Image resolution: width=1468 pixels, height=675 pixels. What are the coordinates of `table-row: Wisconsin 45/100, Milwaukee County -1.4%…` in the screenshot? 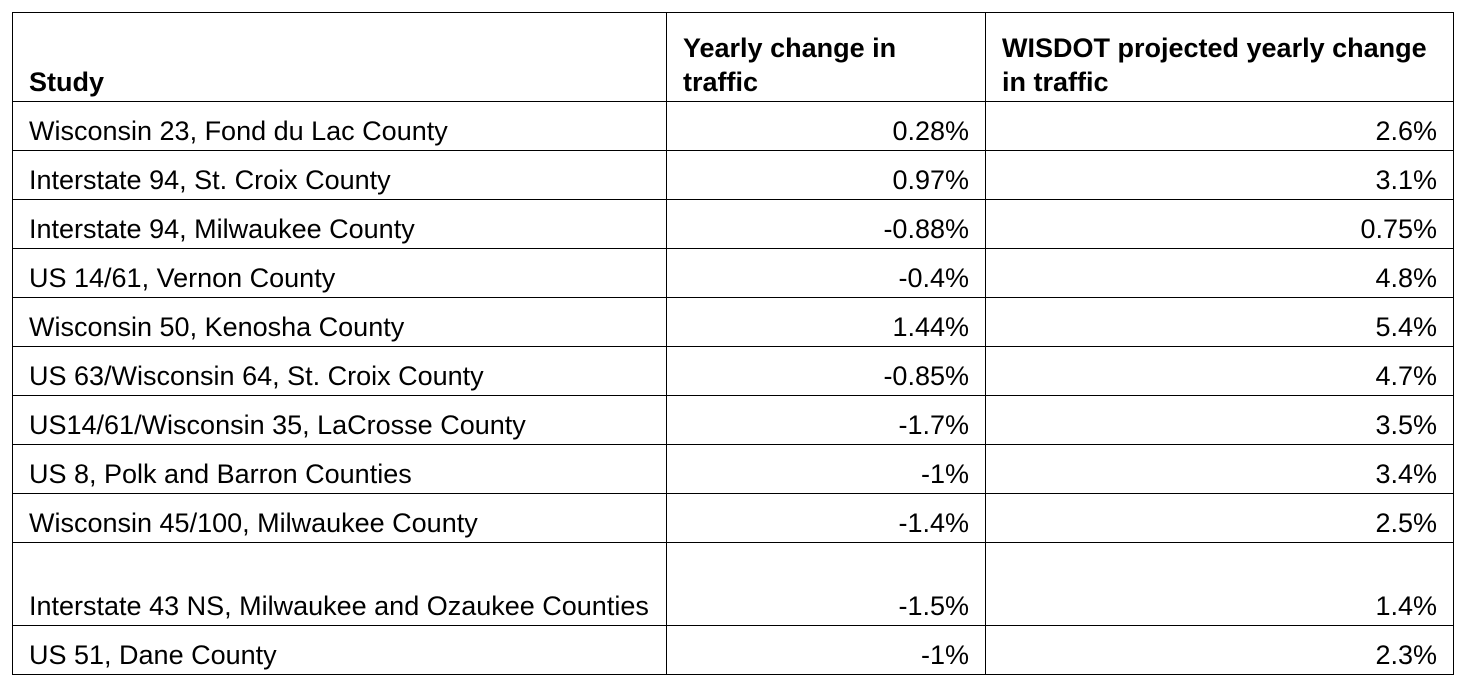 It's located at (733, 518).